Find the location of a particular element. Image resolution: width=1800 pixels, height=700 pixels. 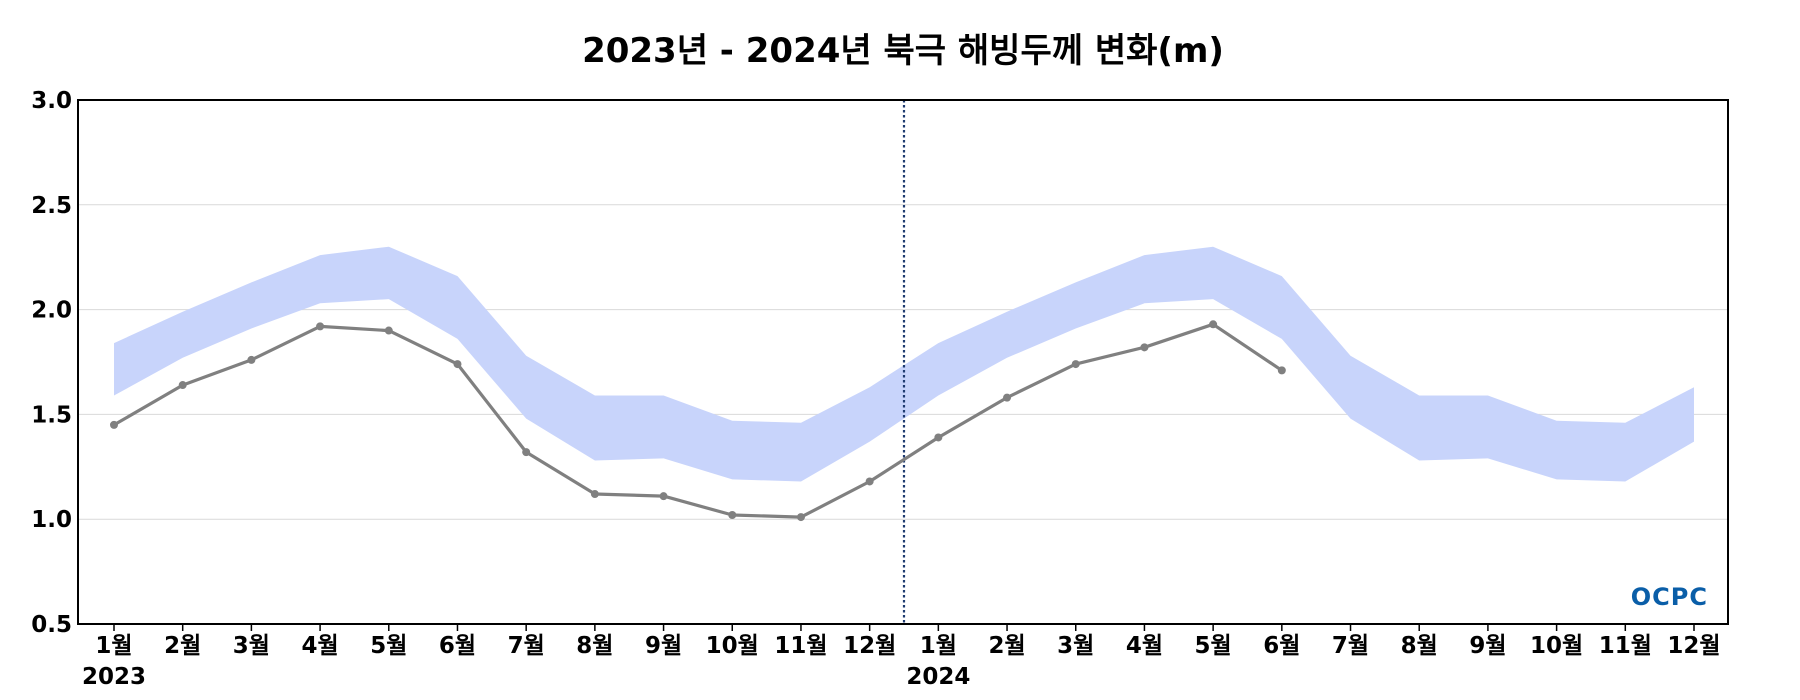

year-label: 2024 is located at coordinates (938, 677).